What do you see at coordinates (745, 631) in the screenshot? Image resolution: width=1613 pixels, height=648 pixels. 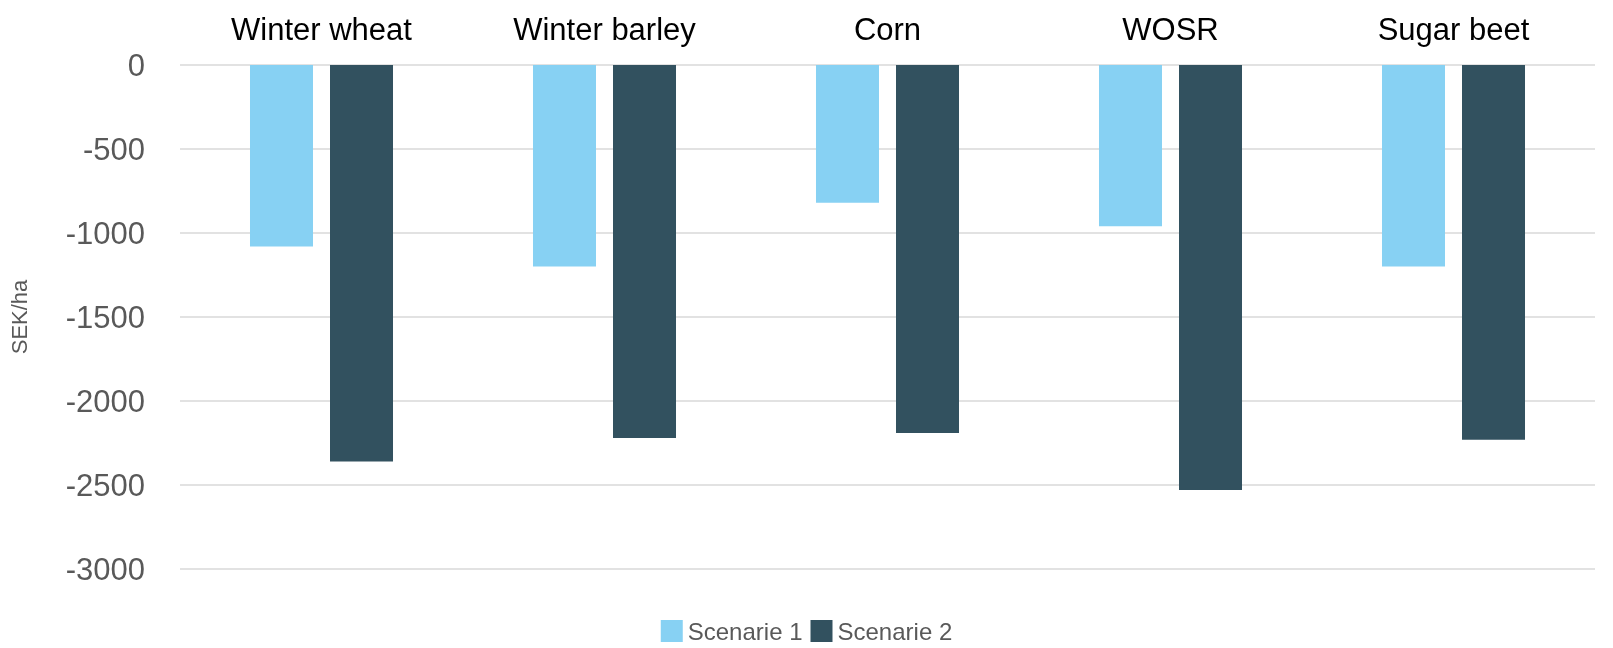 I see `legend-label: Scenarie 1` at bounding box center [745, 631].